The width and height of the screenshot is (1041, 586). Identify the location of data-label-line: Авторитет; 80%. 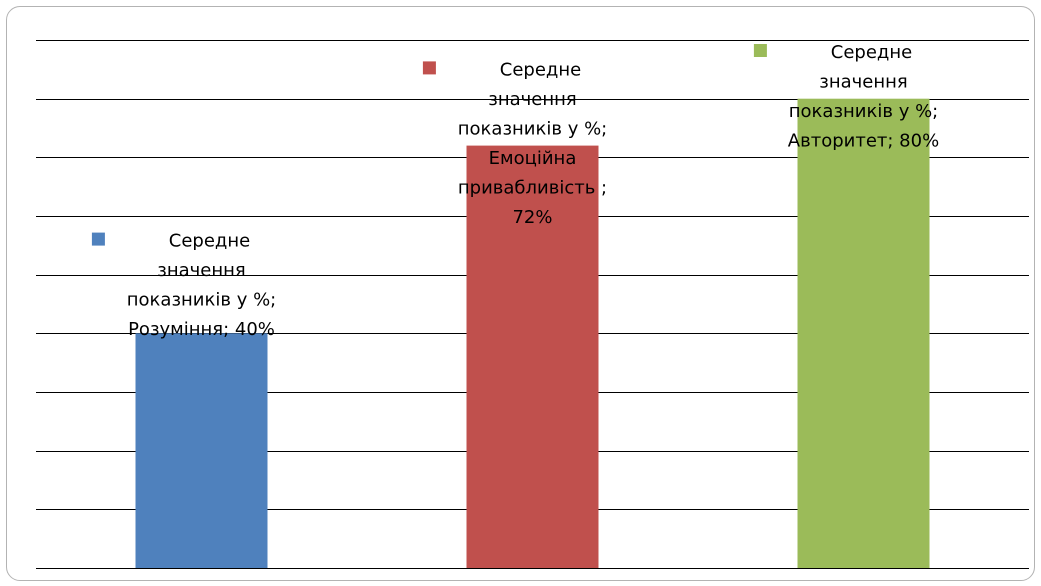
(863, 141).